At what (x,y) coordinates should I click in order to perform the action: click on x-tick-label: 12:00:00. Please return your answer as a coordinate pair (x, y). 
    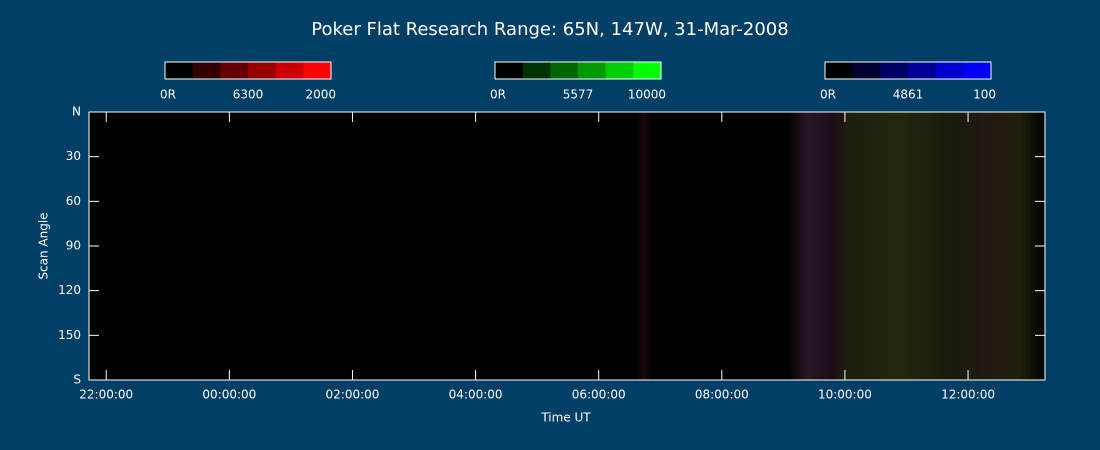
    Looking at the image, I should click on (968, 395).